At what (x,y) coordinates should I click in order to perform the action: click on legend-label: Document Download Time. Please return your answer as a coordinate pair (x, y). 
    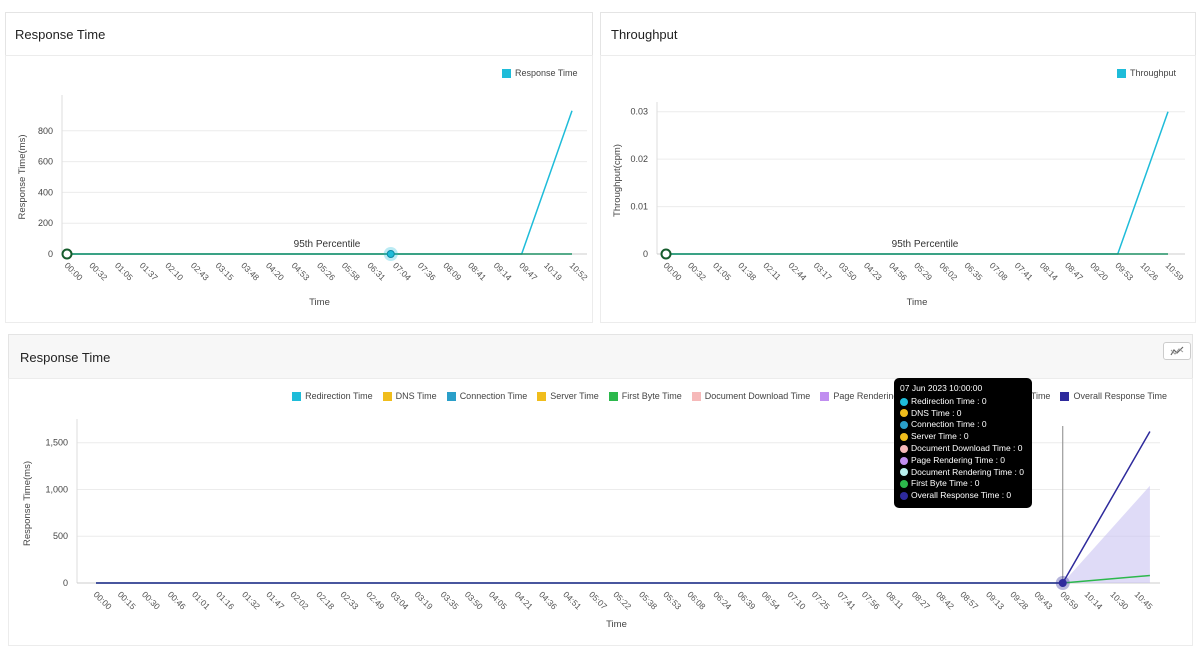
    Looking at the image, I should click on (757, 396).